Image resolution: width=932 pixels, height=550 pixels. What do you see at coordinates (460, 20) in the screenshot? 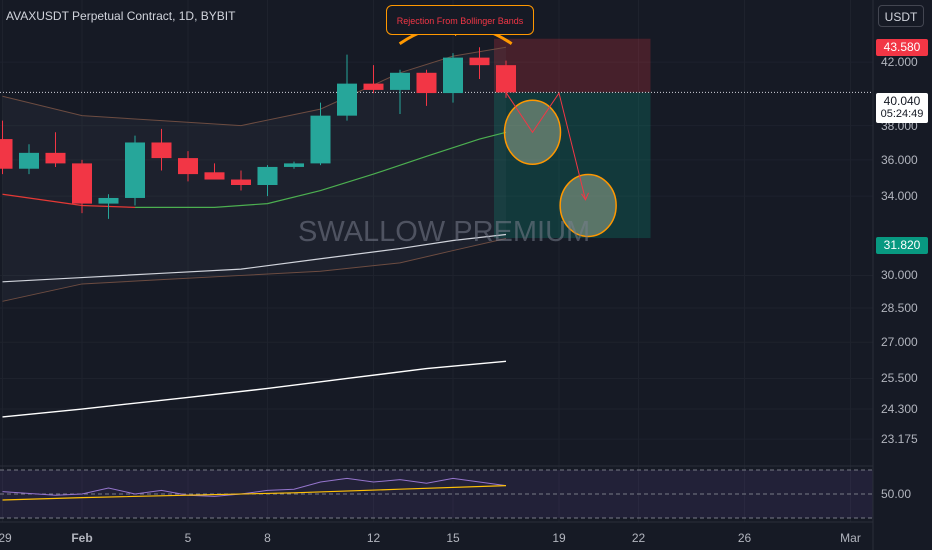
I see `rejection-callout: Rejection From Bollinger Bands` at bounding box center [460, 20].